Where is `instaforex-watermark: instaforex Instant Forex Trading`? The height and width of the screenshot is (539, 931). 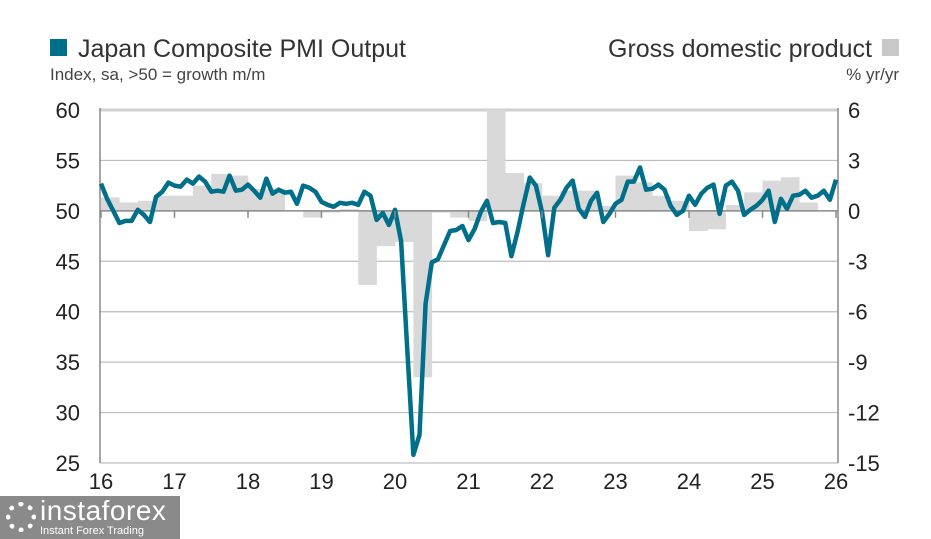
instaforex-watermark: instaforex Instant Forex Trading is located at coordinates (90, 517).